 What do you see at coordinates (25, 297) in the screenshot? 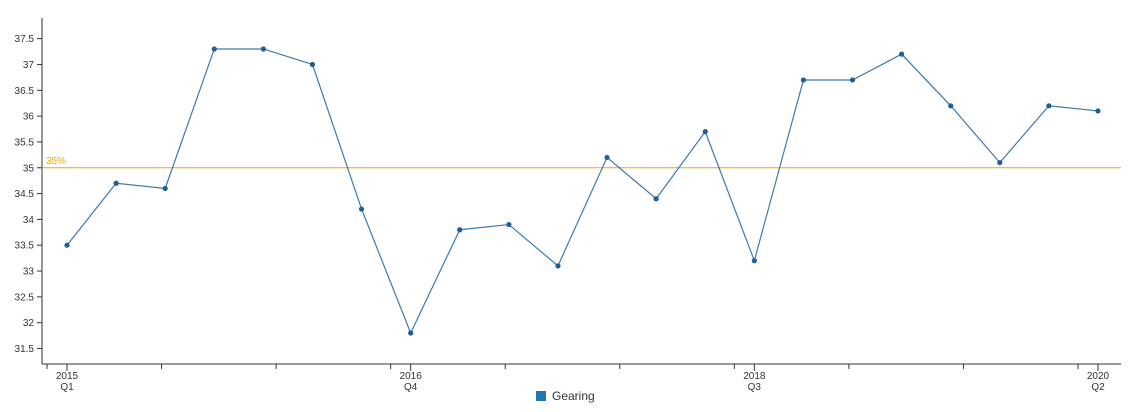
I see `y-tick-label: 32.5` at bounding box center [25, 297].